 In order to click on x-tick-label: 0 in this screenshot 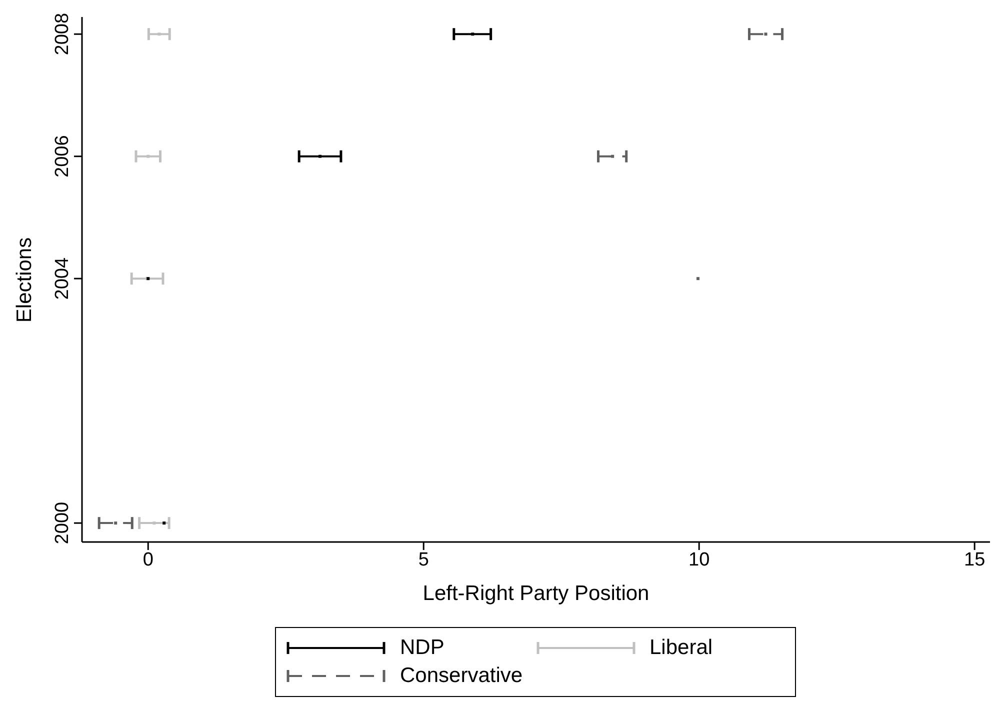, I will do `click(148, 559)`.